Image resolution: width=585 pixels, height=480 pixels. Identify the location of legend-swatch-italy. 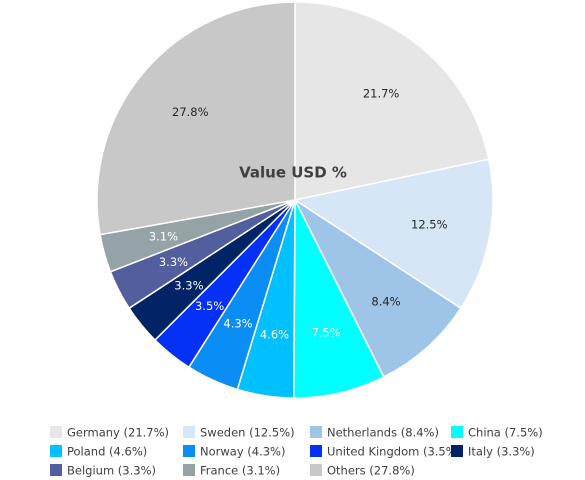
(457, 451).